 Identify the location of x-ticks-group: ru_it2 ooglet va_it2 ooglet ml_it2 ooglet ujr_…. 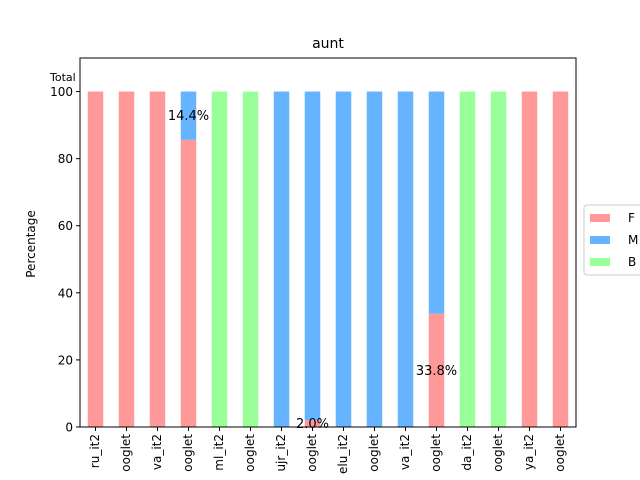
(327, 450).